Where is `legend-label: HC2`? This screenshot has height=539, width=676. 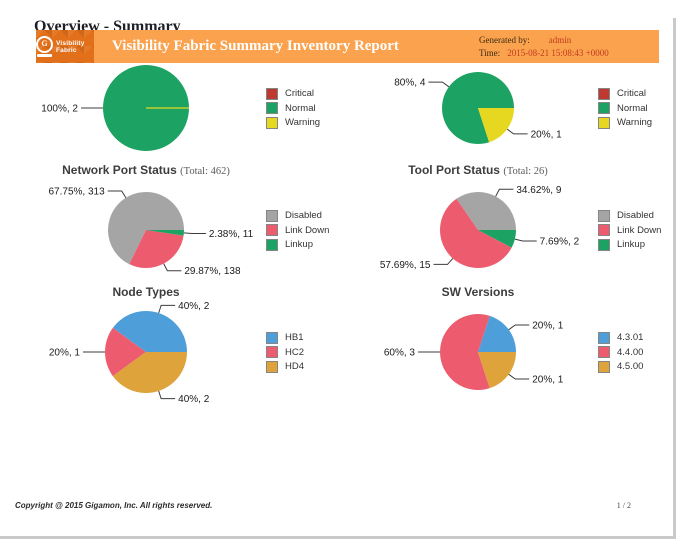 legend-label: HC2 is located at coordinates (295, 352).